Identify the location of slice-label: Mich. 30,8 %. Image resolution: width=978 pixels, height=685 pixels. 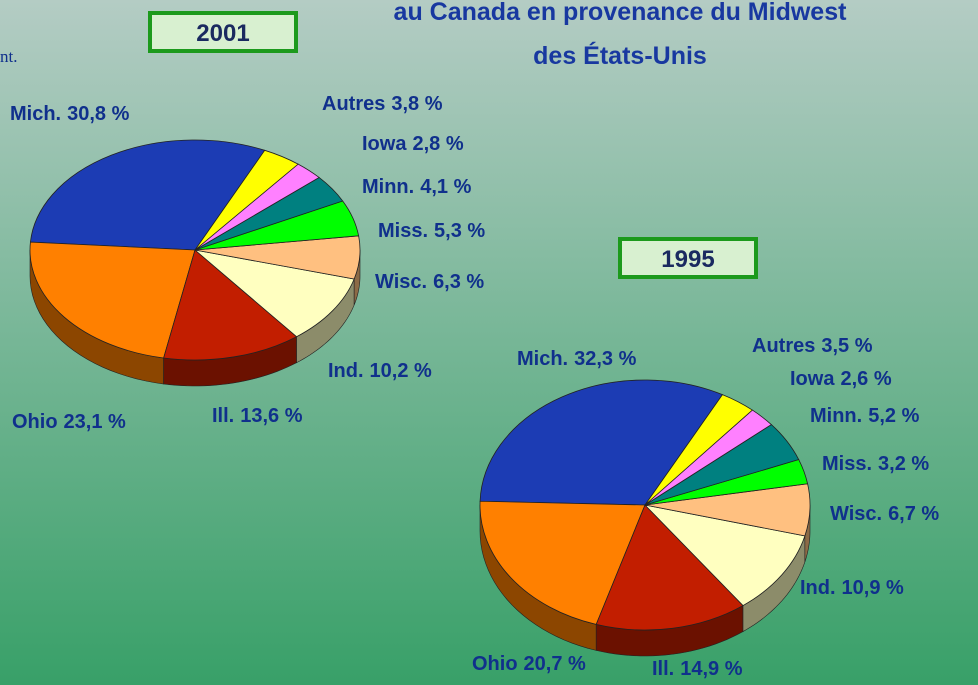
(70, 114).